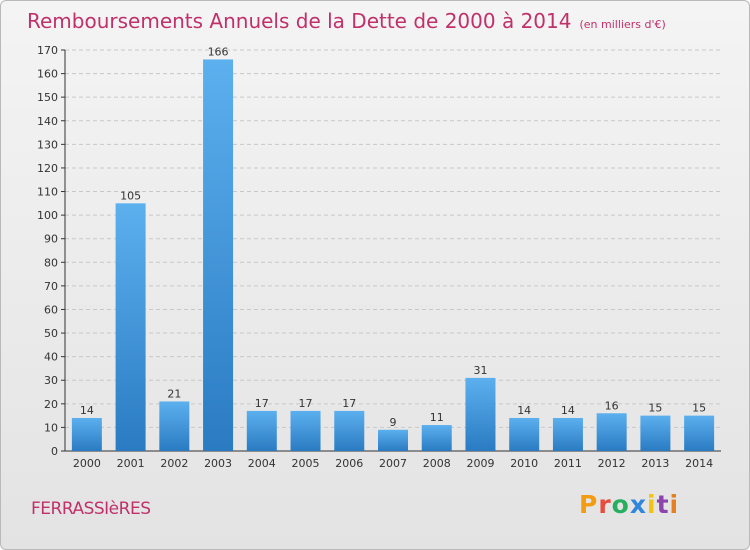 This screenshot has height=550, width=750. Describe the element at coordinates (47, 50) in the screenshot. I see `y-tick-label: 170` at that location.